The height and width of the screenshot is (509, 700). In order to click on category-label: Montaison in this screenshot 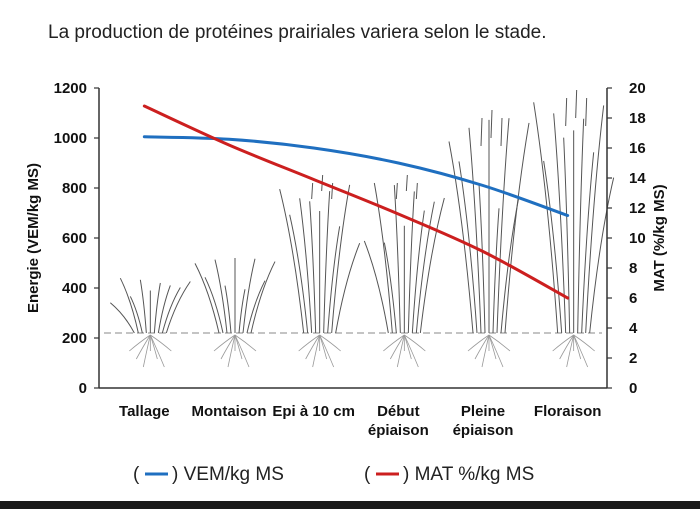, I will do `click(229, 411)`.